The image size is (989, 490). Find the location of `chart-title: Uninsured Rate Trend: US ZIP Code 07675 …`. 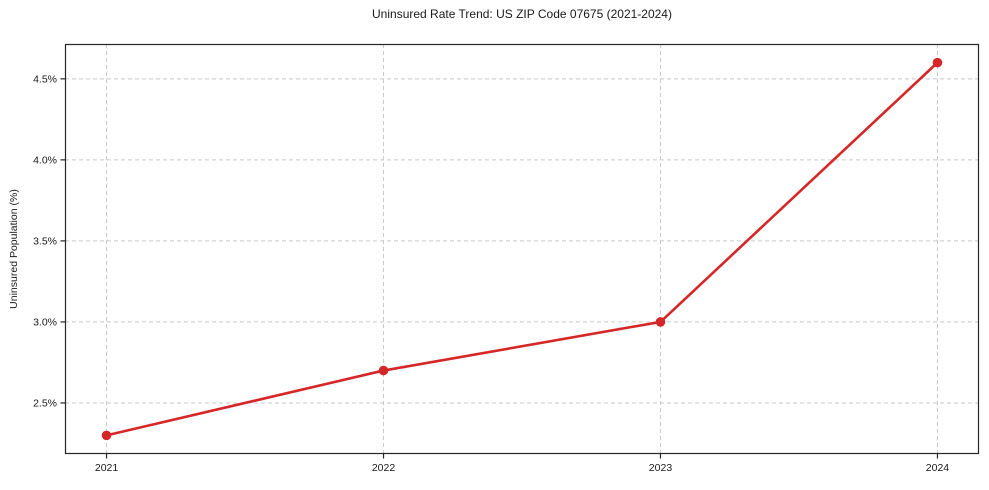

chart-title: Uninsured Rate Trend: US ZIP Code 07675 … is located at coordinates (522, 14).